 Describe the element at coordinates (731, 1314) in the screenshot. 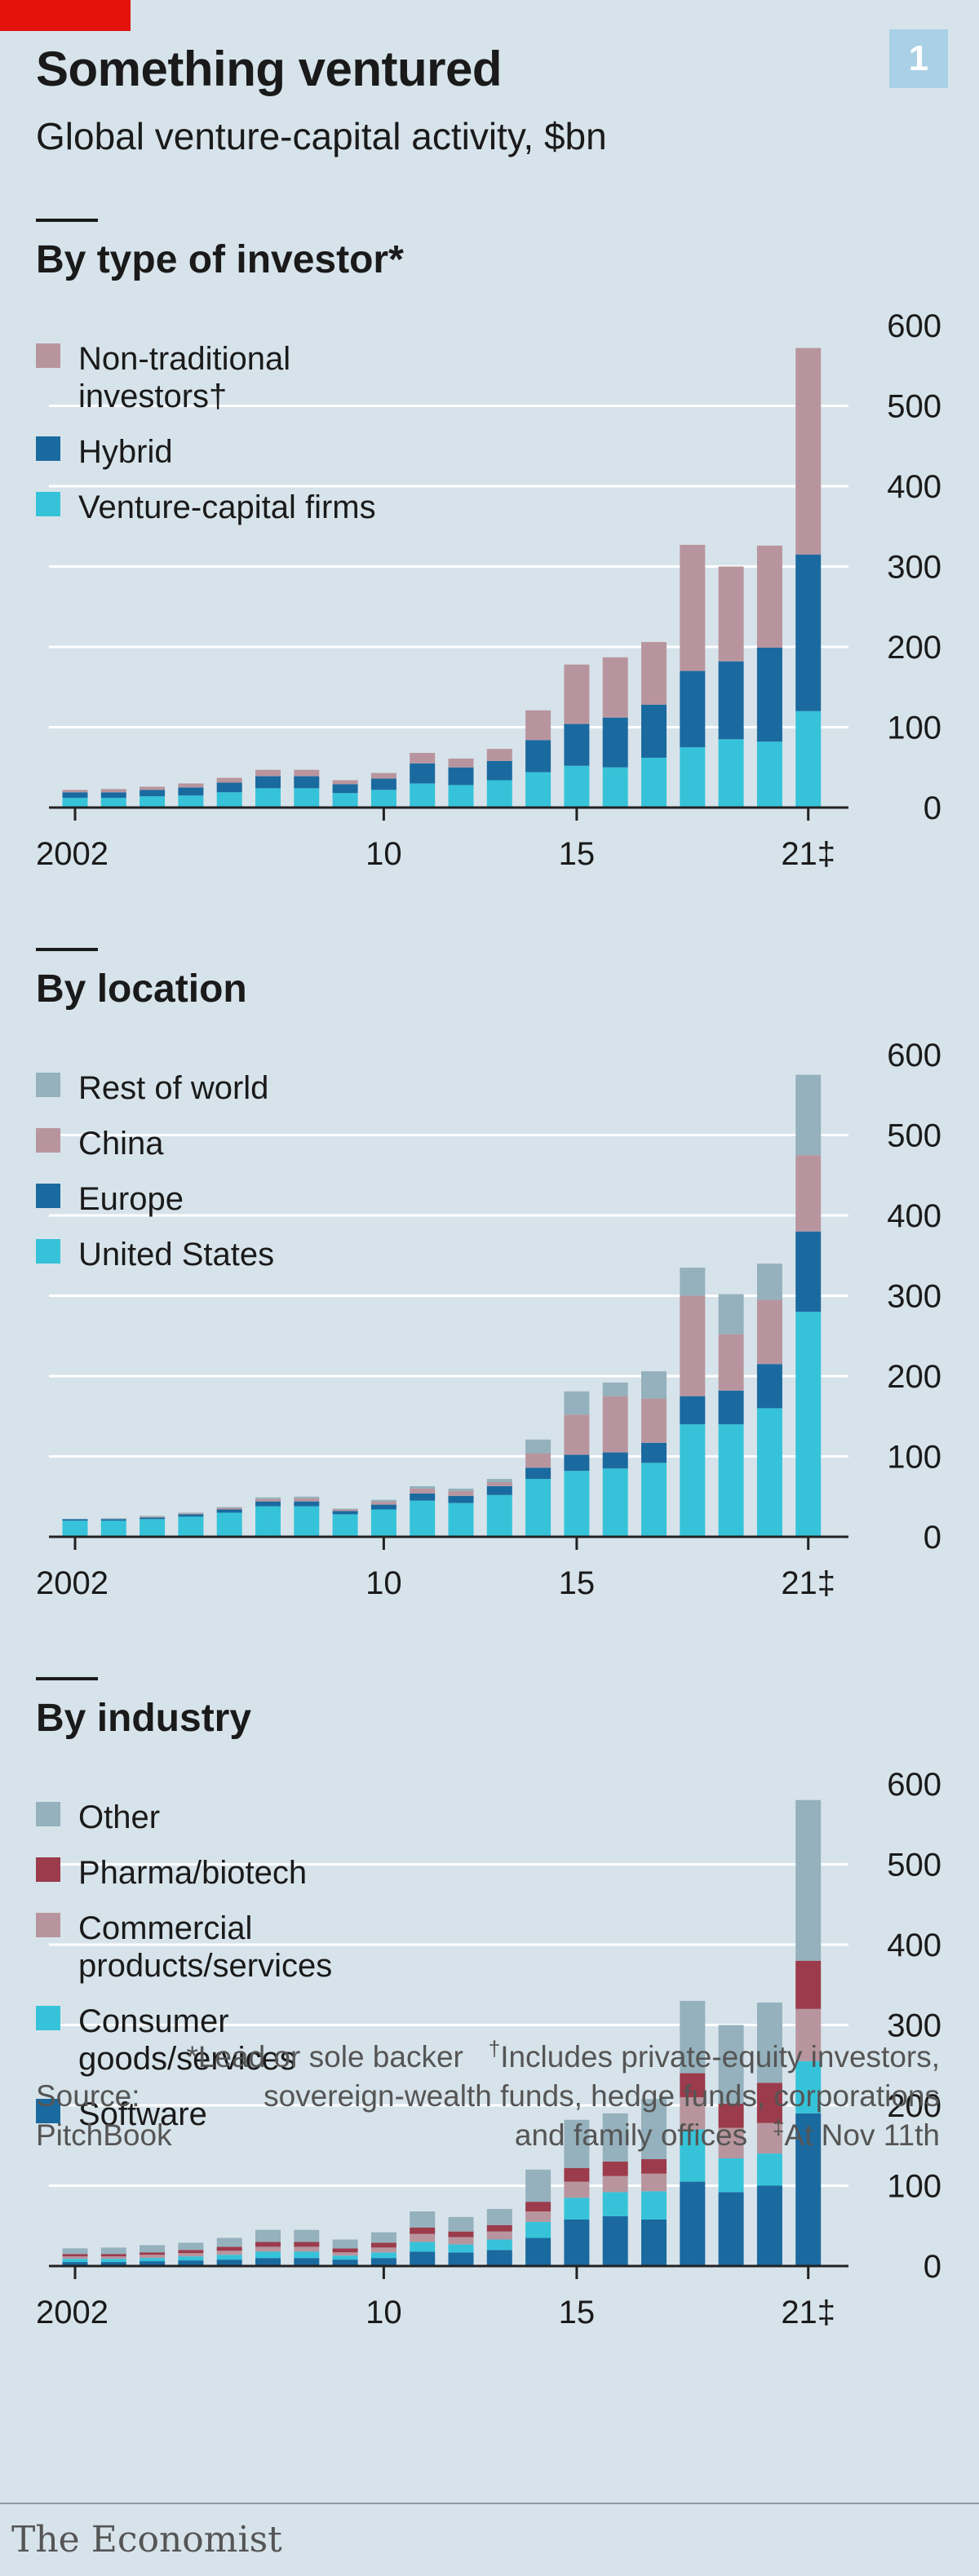

I see `panel2-bar-2019-rest-of-world` at that location.